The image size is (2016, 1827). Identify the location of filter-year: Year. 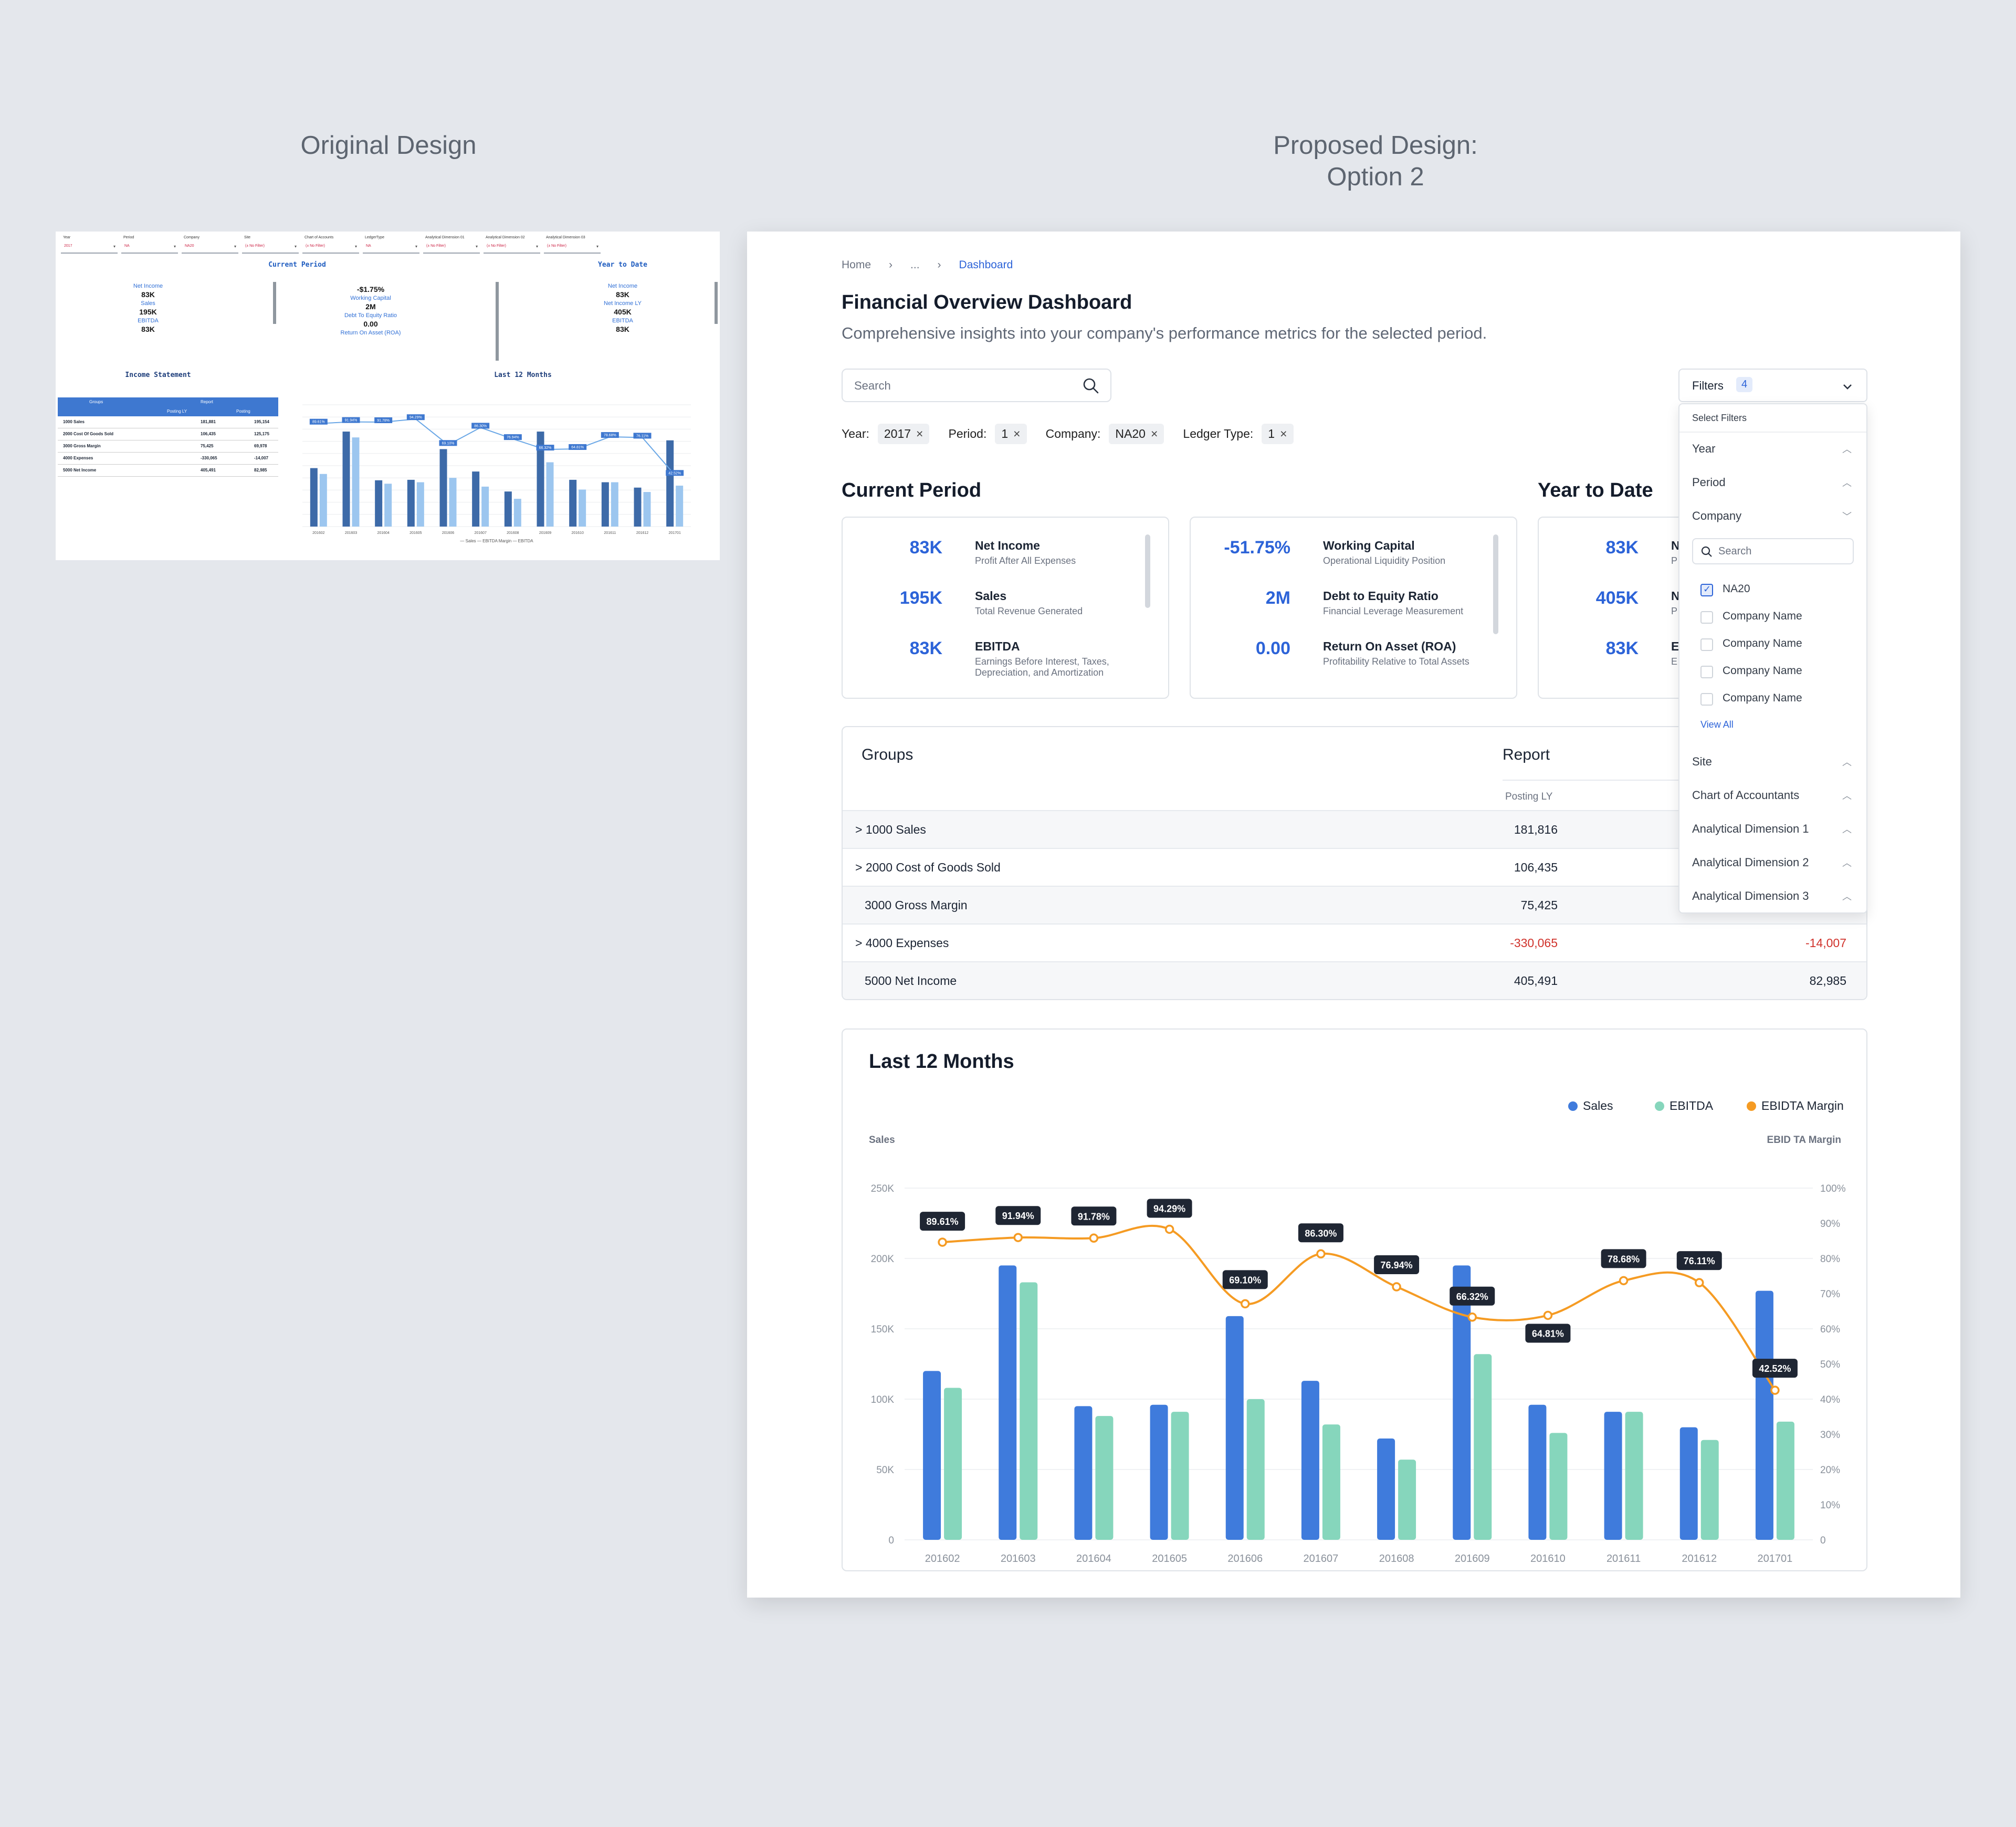
(1704, 448).